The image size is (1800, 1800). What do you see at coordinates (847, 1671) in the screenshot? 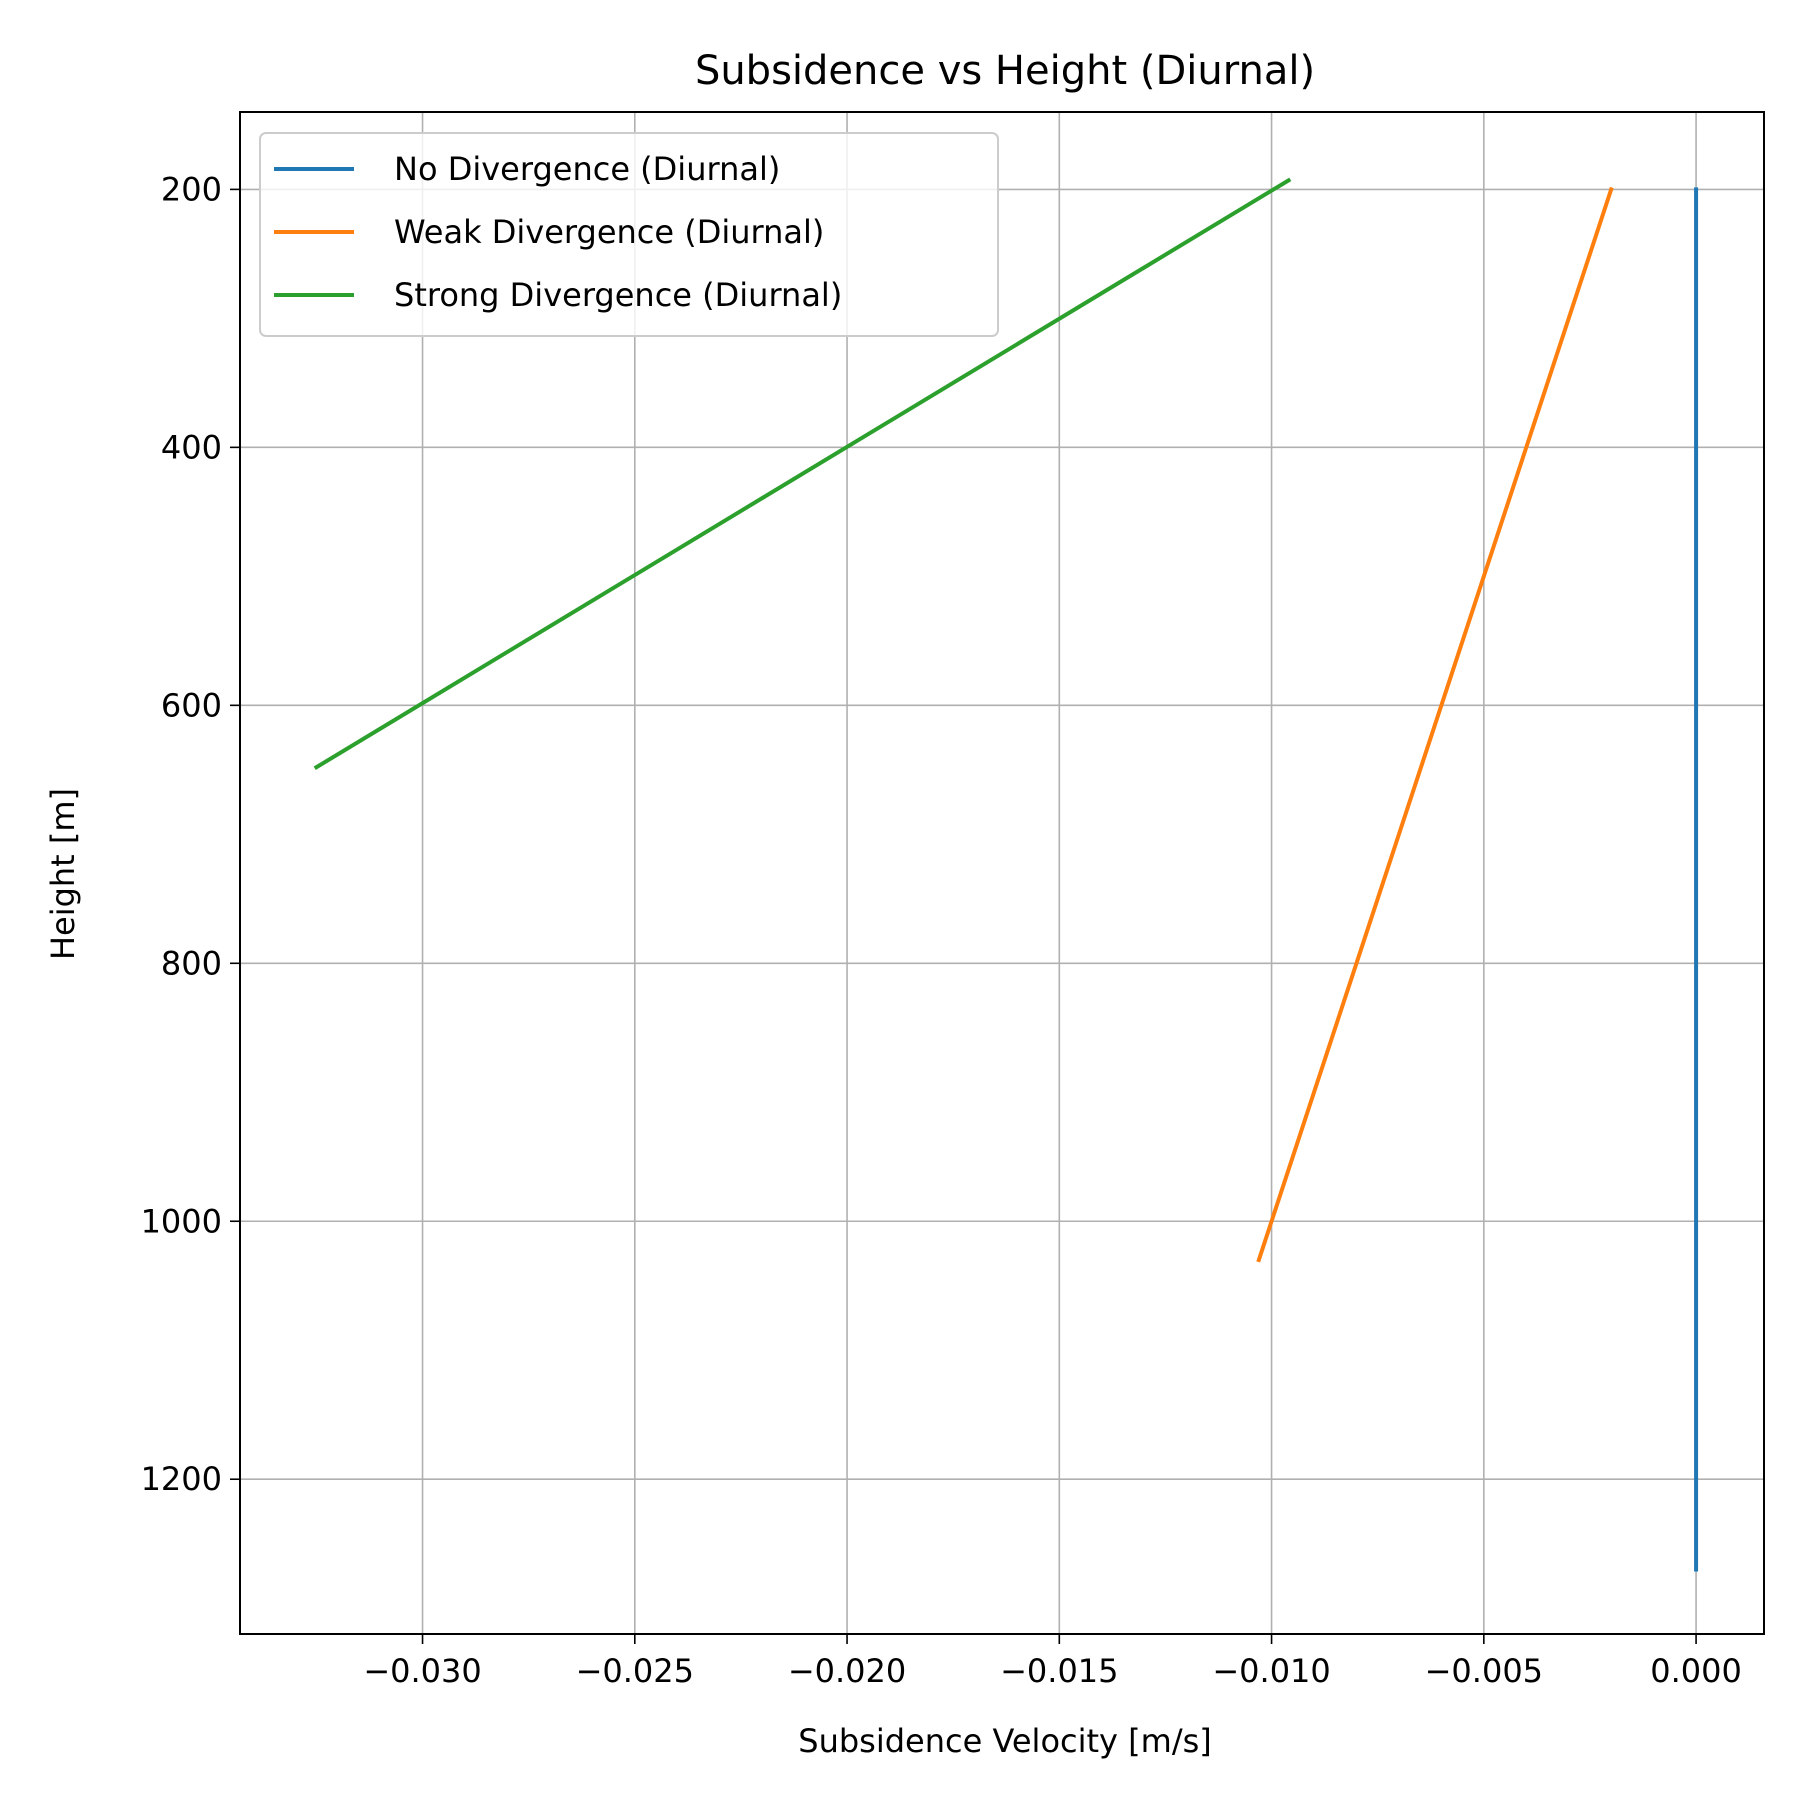
I see `x-tick-label: −0.020` at bounding box center [847, 1671].